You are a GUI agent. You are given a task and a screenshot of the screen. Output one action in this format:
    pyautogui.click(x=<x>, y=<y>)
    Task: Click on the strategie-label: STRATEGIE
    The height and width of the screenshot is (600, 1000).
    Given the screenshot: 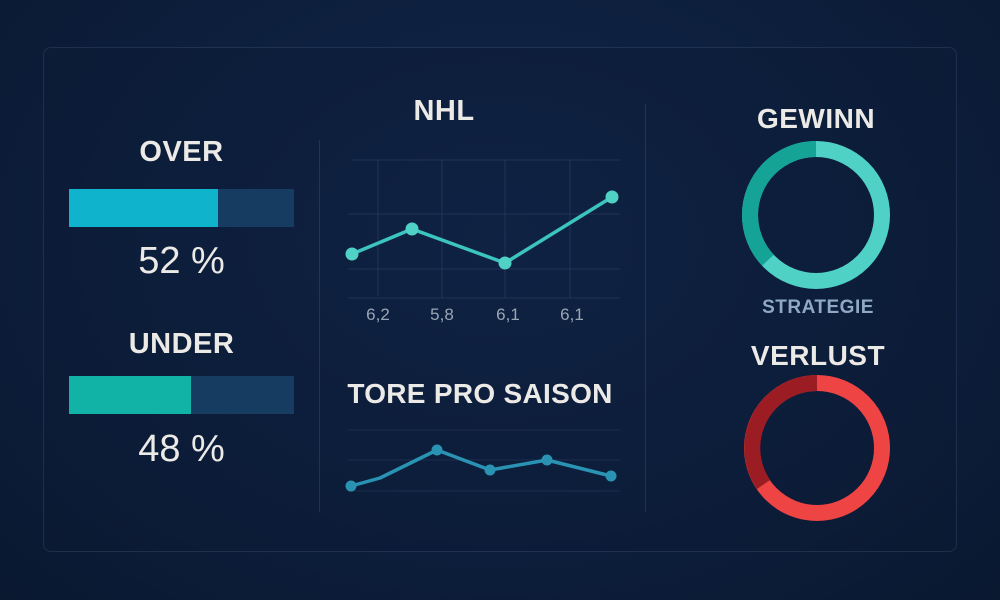 What is the action you would take?
    pyautogui.click(x=818, y=307)
    